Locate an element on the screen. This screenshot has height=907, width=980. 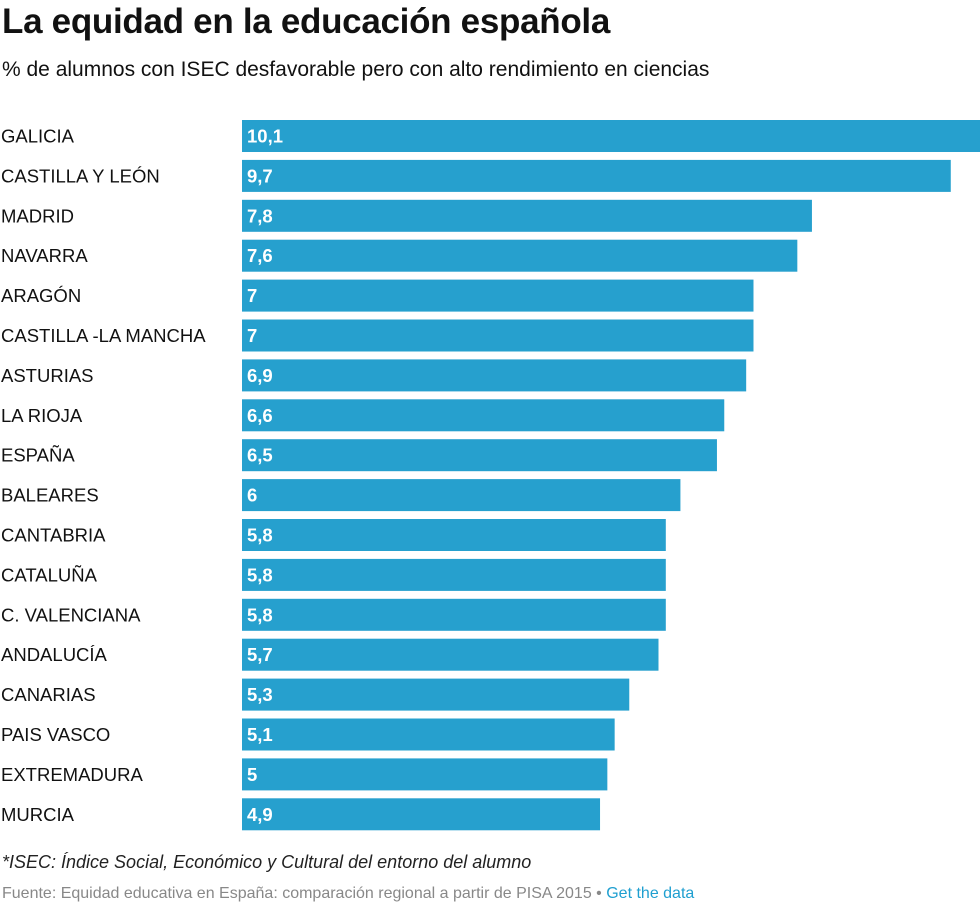
bar-value-label: 7,6 is located at coordinates (260, 255).